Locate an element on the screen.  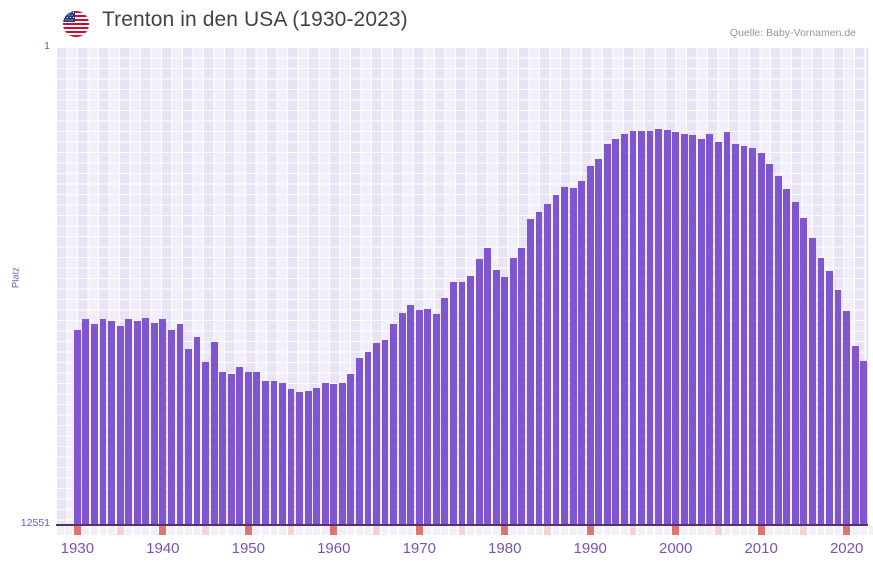
x-axis-tick-label: 1960 is located at coordinates (334, 548).